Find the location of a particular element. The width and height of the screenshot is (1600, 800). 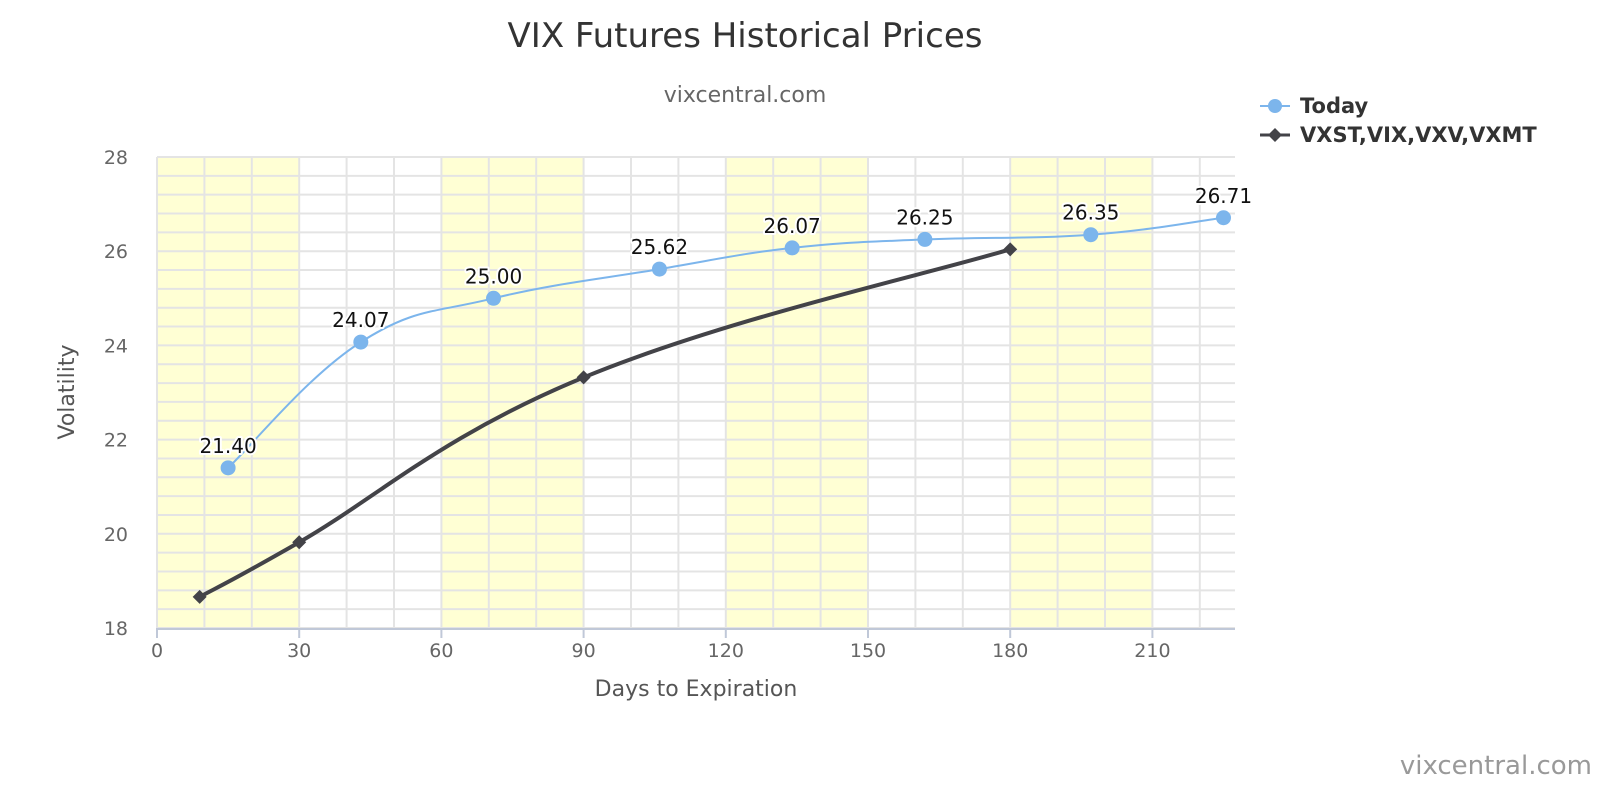

legend-circle-icon is located at coordinates (1275, 106).